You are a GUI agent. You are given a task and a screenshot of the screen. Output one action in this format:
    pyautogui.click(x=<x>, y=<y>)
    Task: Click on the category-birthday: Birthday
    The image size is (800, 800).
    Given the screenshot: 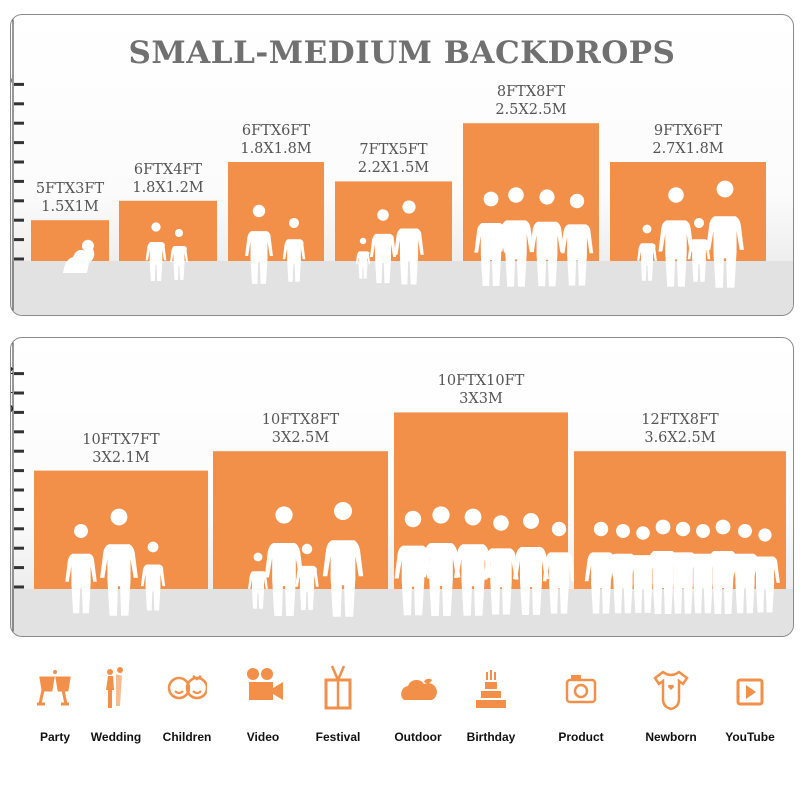 What is the action you would take?
    pyautogui.click(x=491, y=704)
    